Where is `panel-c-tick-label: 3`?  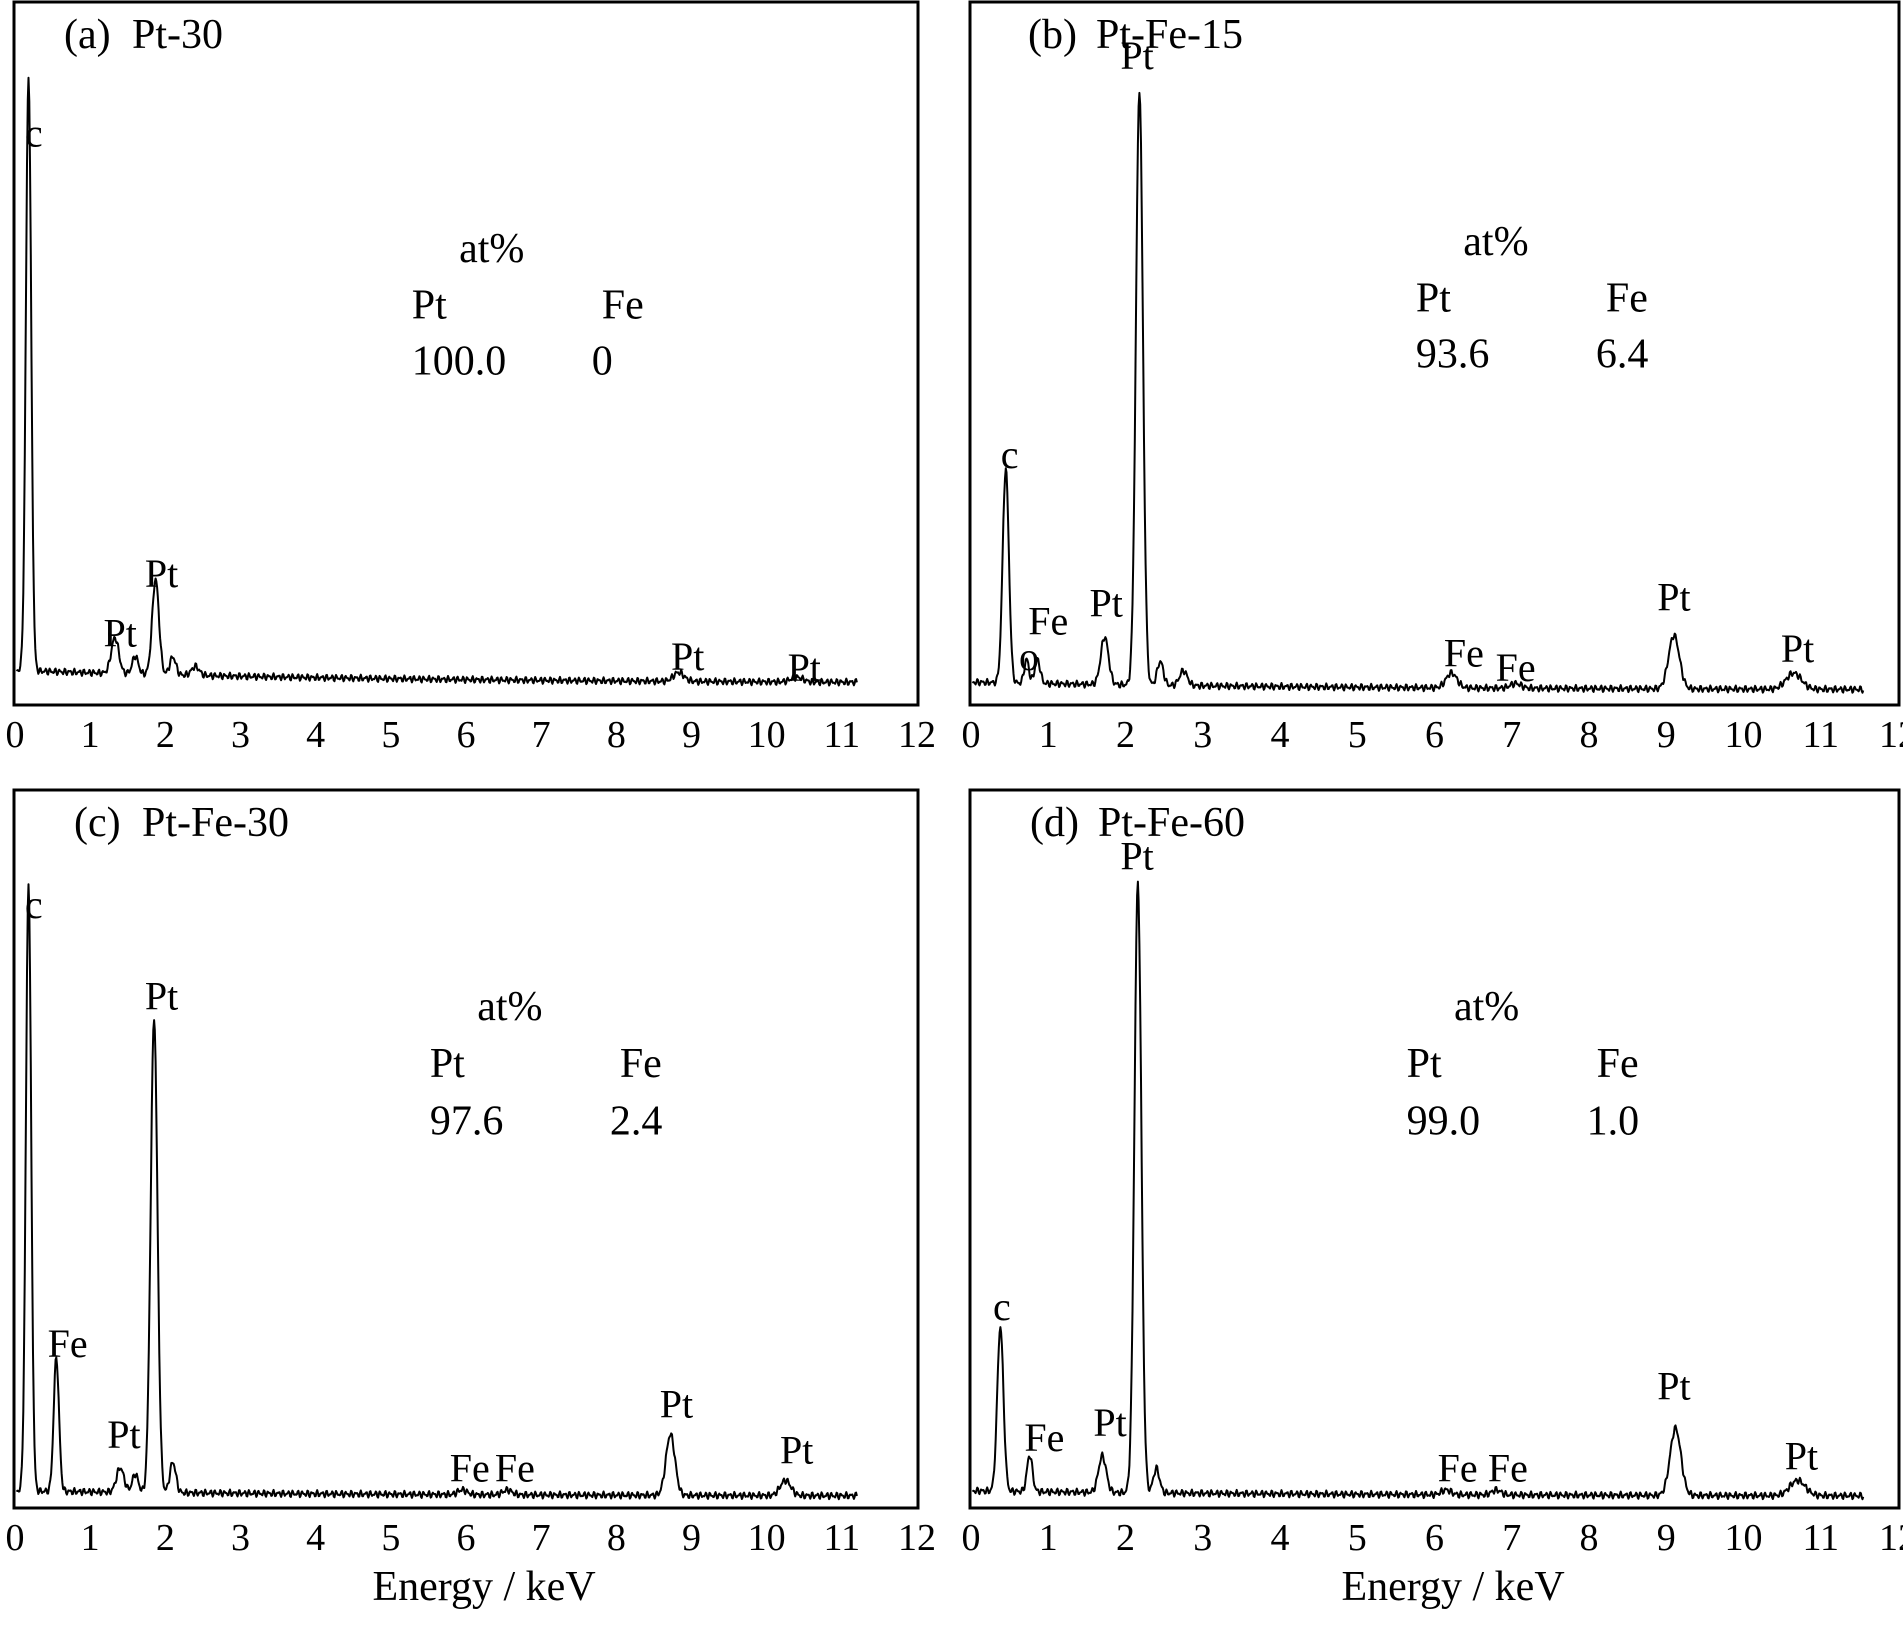 panel-c-tick-label: 3 is located at coordinates (240, 1538).